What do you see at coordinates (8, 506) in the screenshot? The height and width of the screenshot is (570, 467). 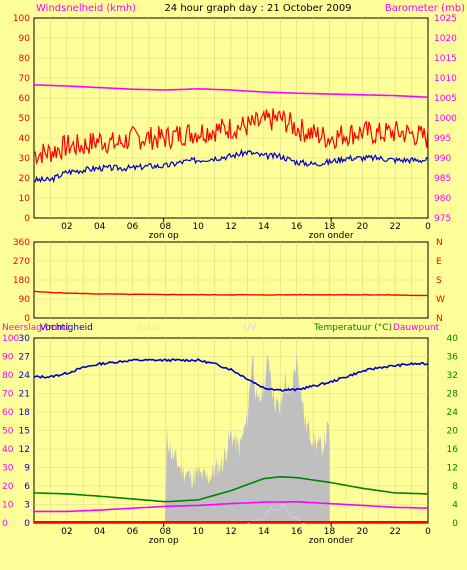 I see `rain-tick-label: 10` at bounding box center [8, 506].